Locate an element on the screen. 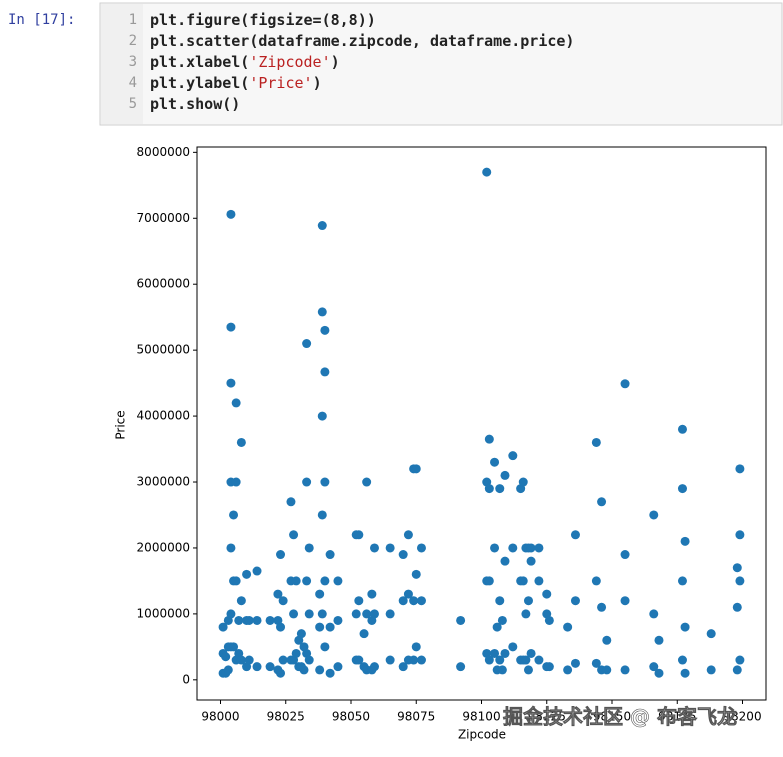  y-tick-label: 6000000 is located at coordinates (163, 284).